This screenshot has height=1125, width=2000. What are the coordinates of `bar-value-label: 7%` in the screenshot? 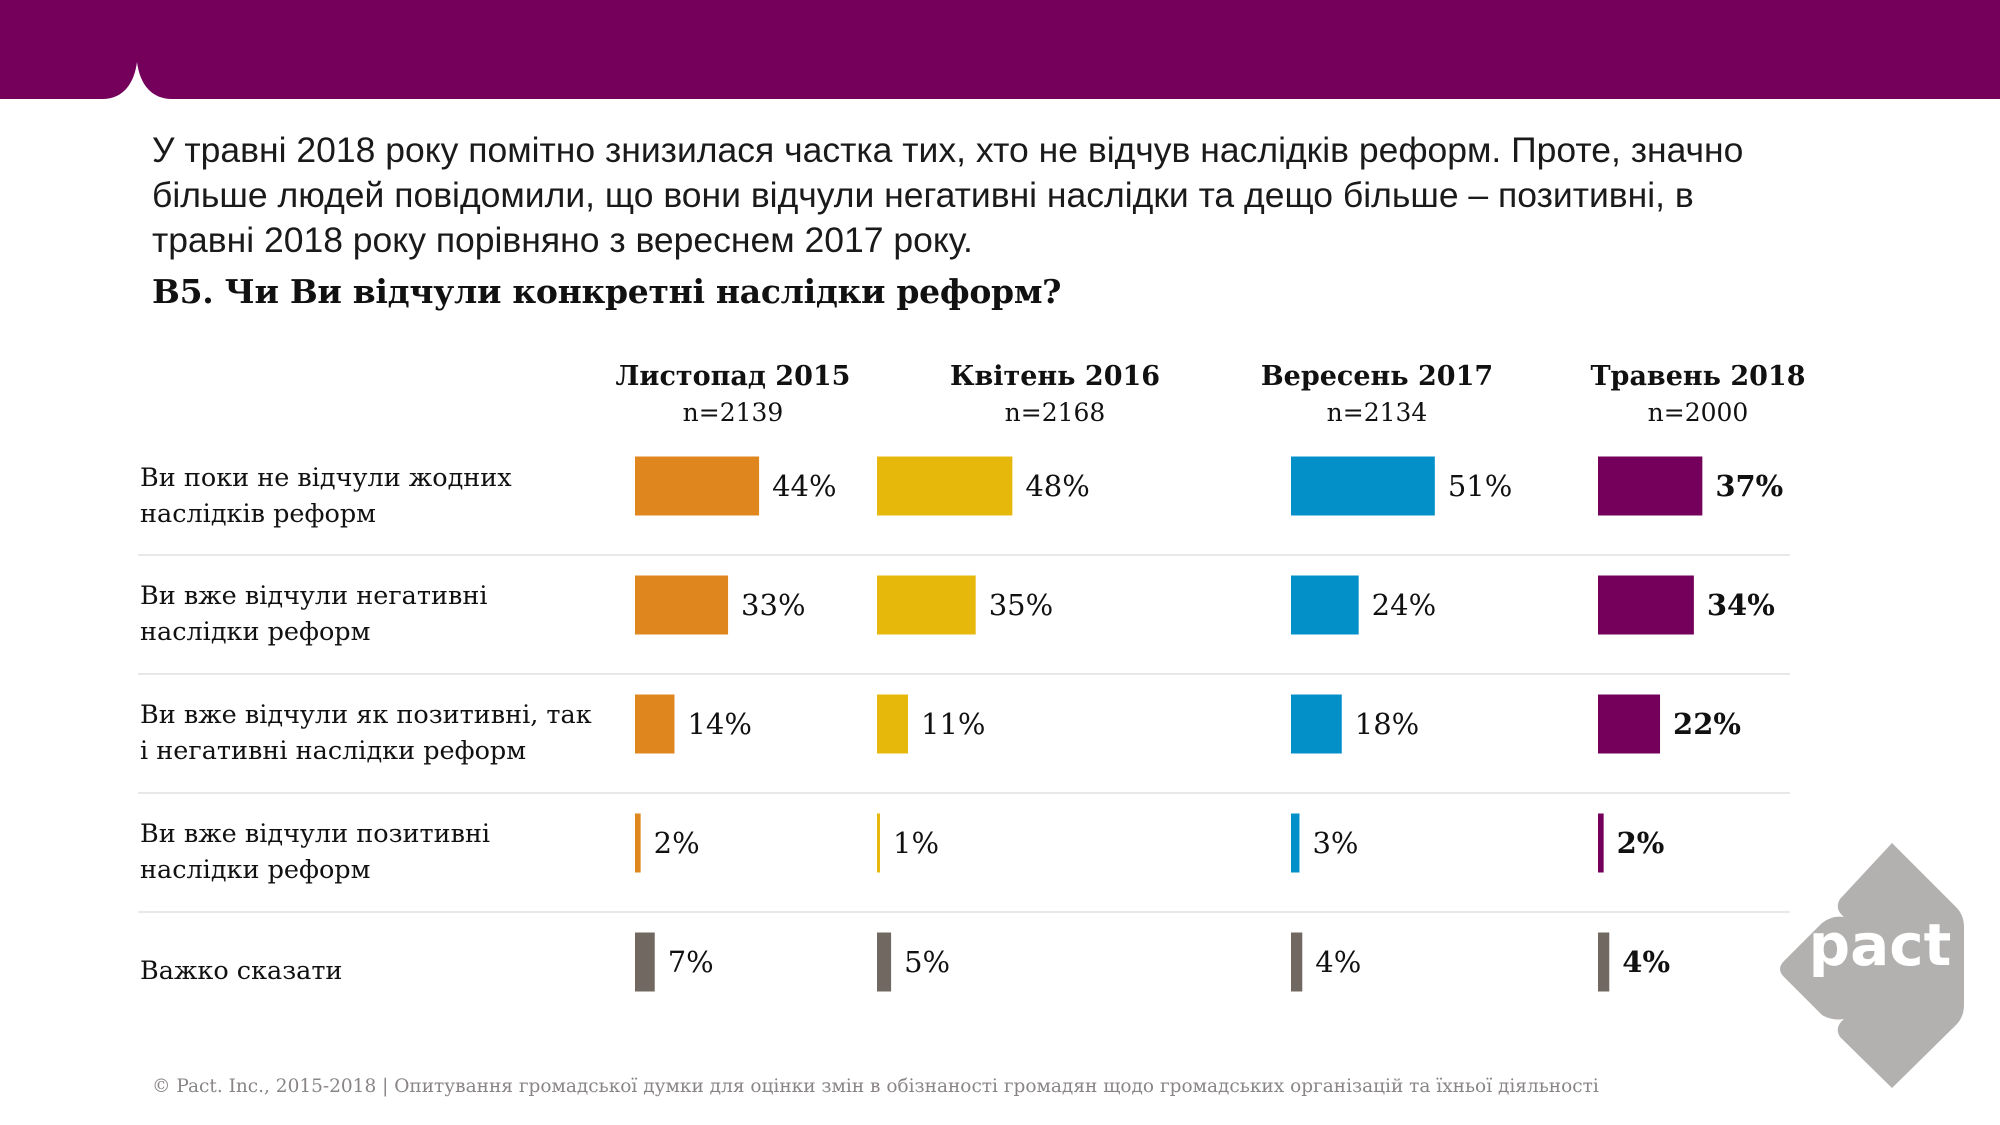 It's located at (691, 962).